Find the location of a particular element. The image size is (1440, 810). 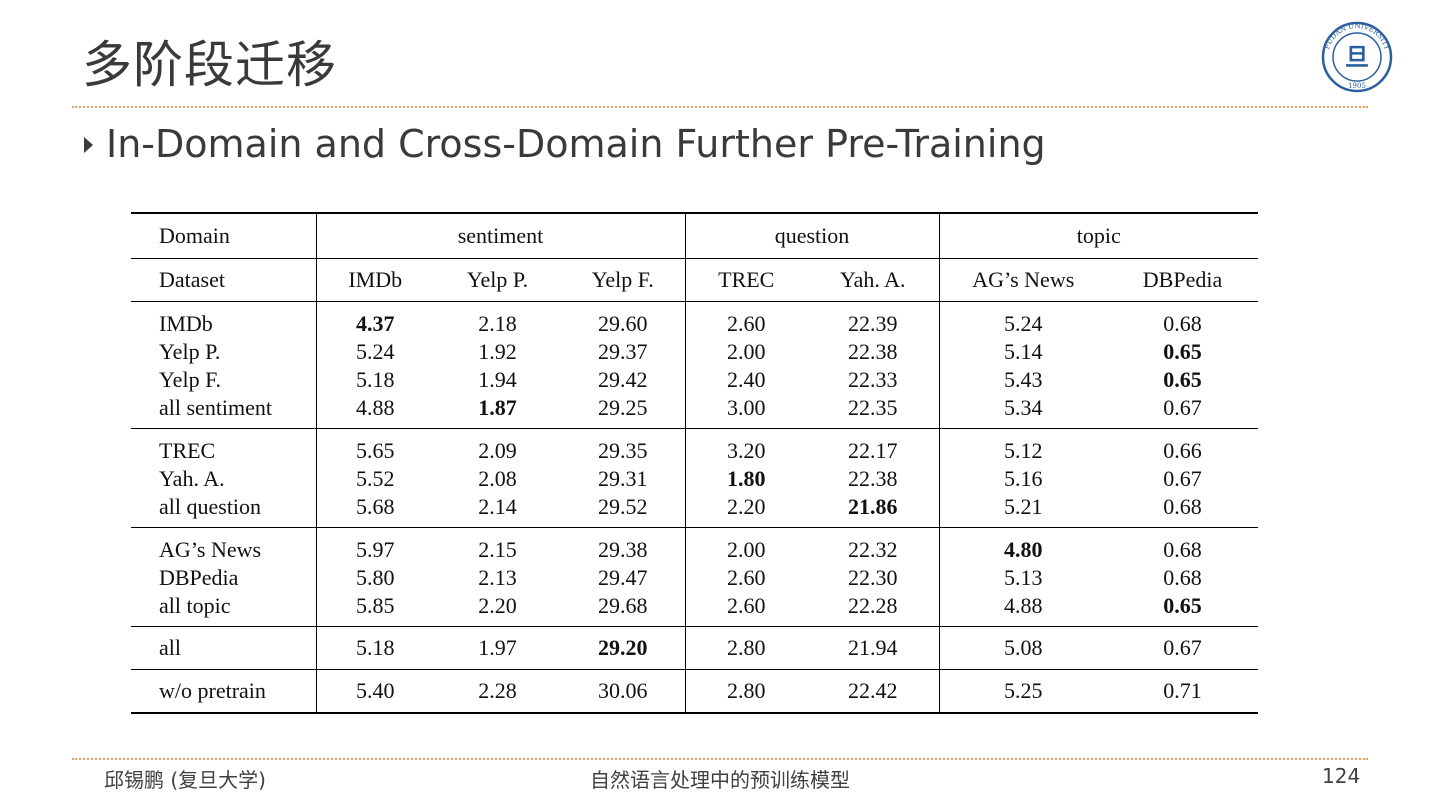

group-sentiment: sentiment is located at coordinates (500, 236).